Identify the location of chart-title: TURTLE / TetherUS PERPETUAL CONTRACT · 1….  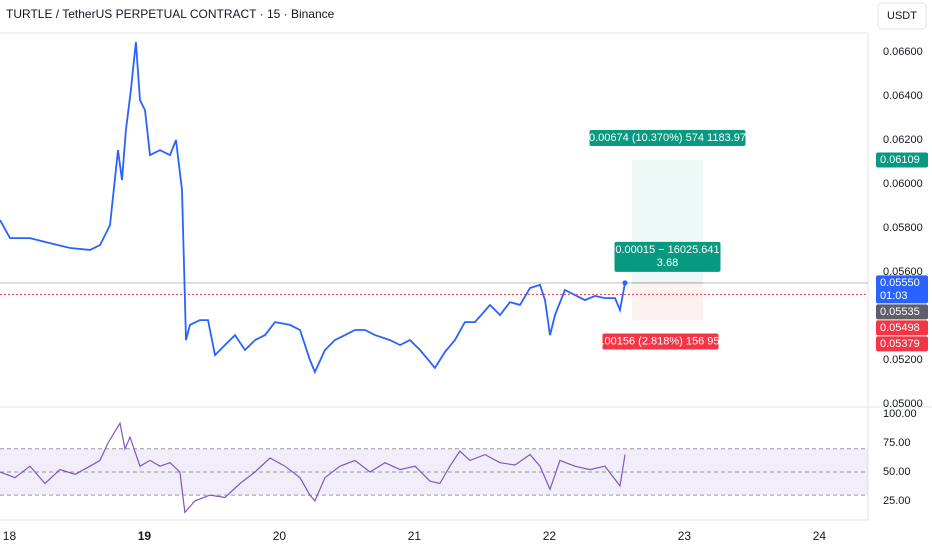
(170, 14).